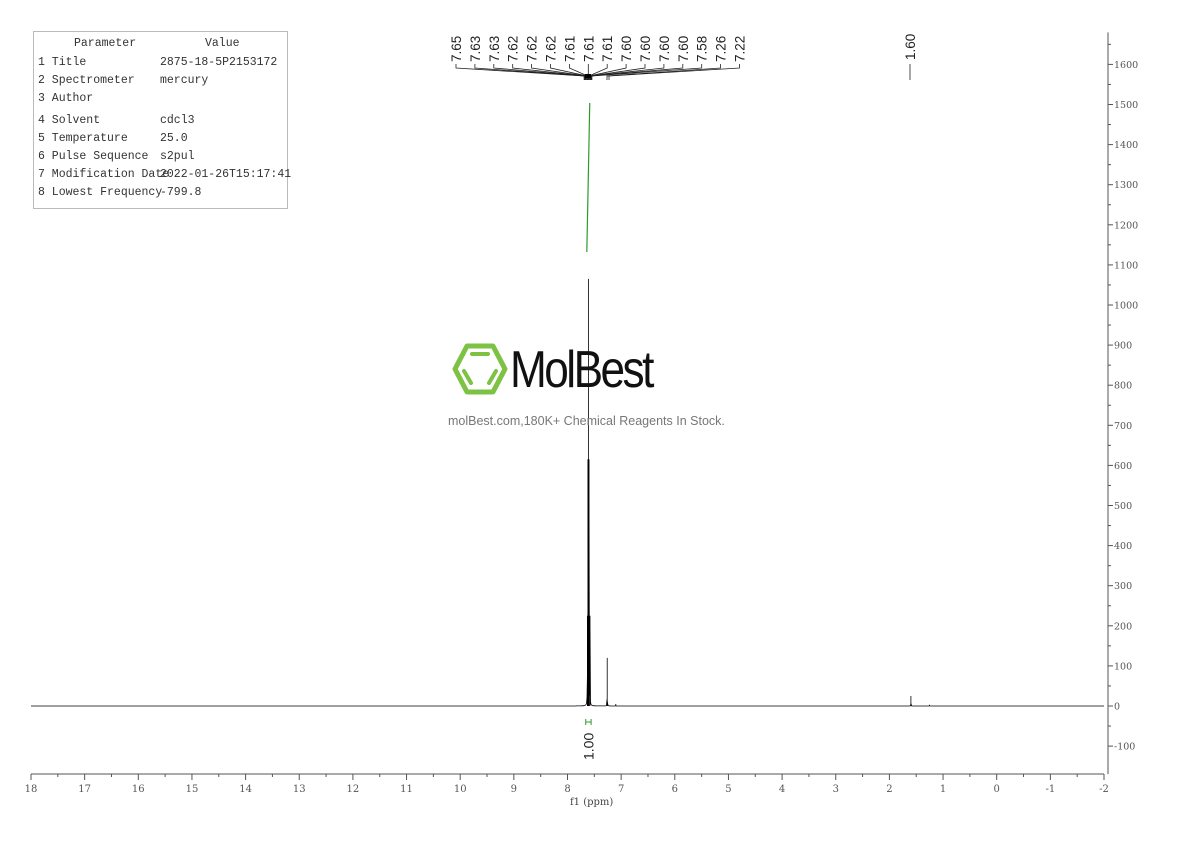 The image size is (1190, 841). What do you see at coordinates (889, 789) in the screenshot?
I see `x-tick-label: 2` at bounding box center [889, 789].